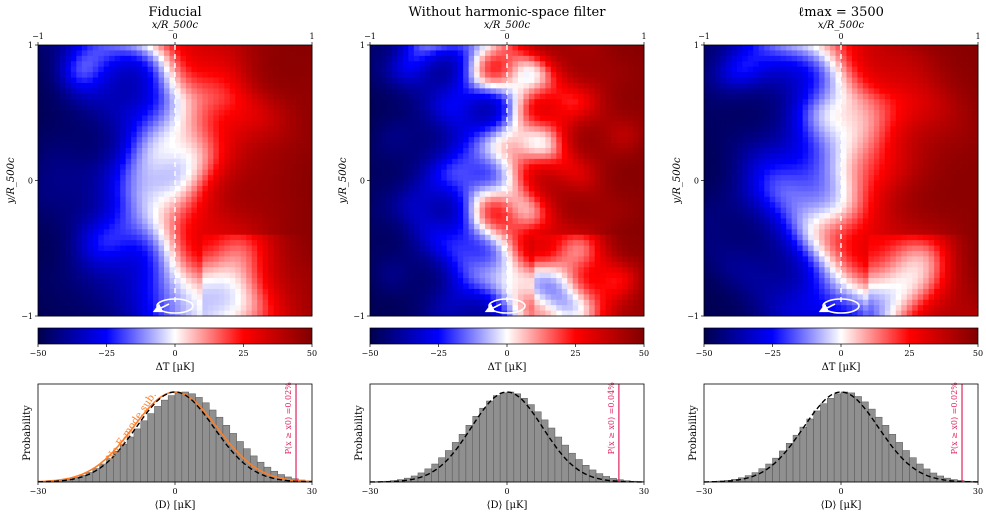 This screenshot has height=520, width=986. I want to click on colorbar-label-1: ΔT [μK], so click(507, 367).